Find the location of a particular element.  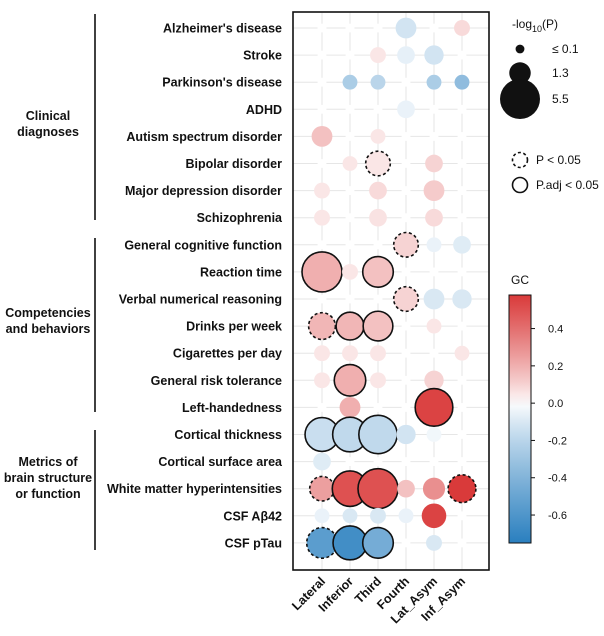

colorbar-tick-label: 0.0 is located at coordinates (555, 404).